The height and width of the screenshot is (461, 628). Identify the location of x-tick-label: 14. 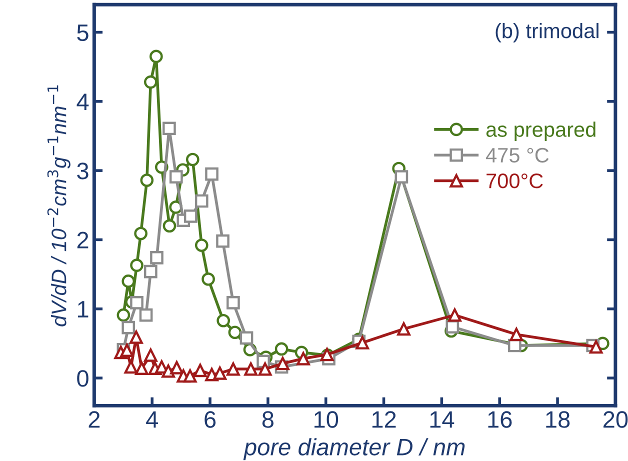
(442, 419).